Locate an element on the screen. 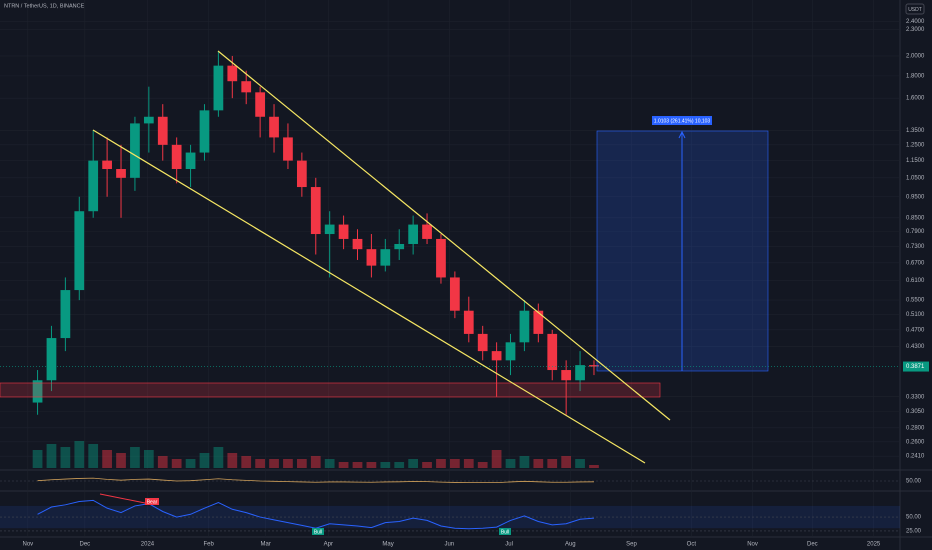 Image resolution: width=932 pixels, height=550 pixels. y-tick-label: 0.5100 is located at coordinates (915, 315).